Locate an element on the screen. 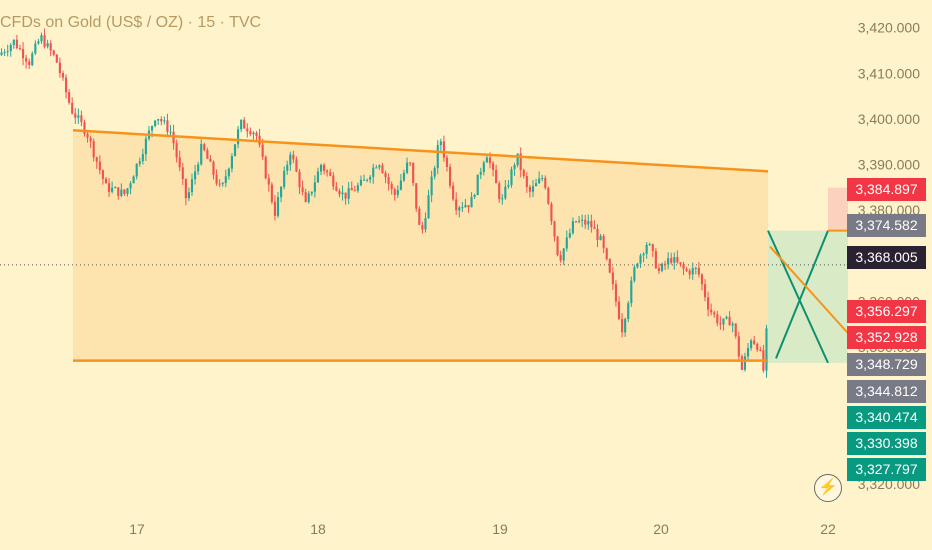  price-badge: 3,356.297 is located at coordinates (886, 311).